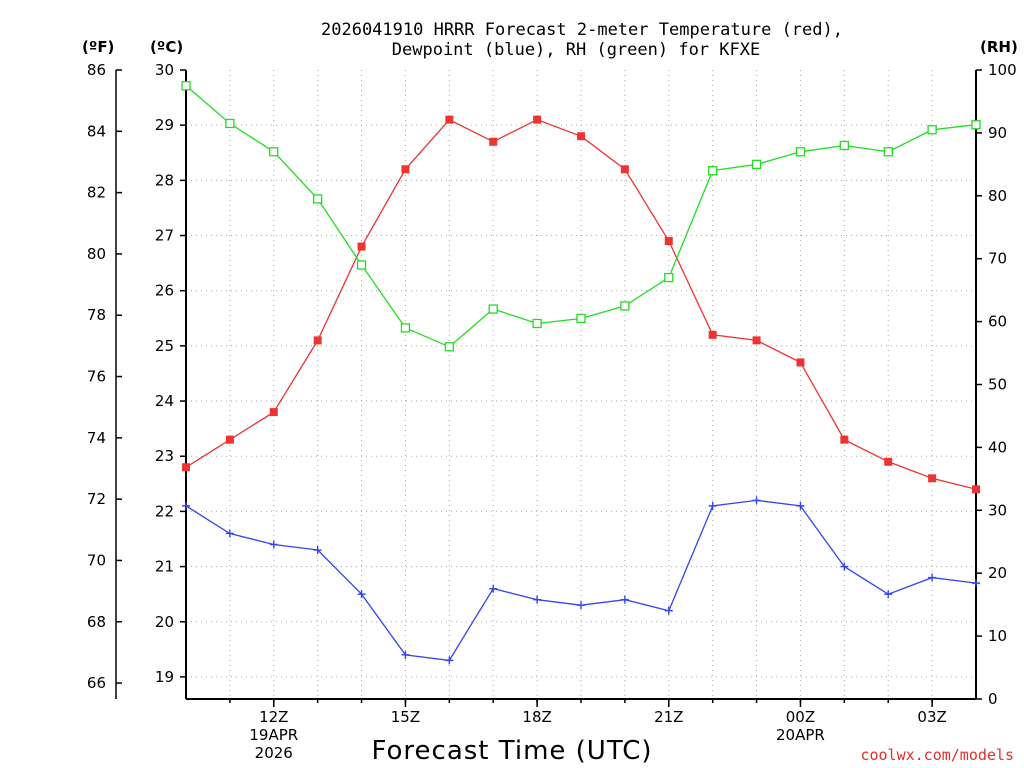  I want to click on rh-tick-label: 0, so click(993, 699).